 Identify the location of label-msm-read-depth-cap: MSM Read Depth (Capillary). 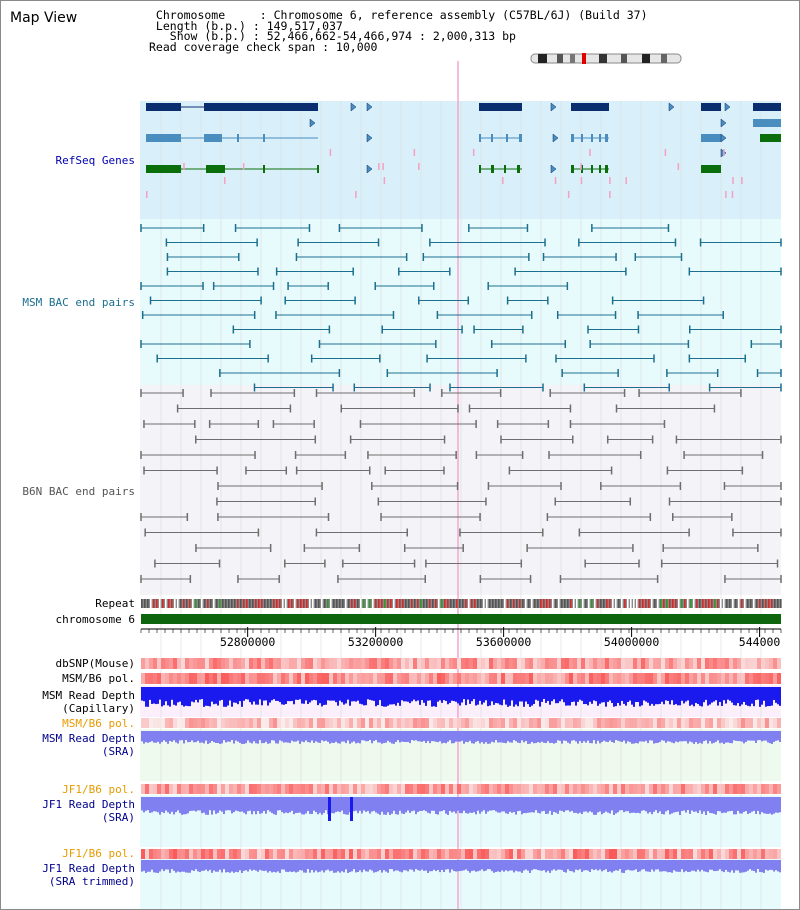
(88, 702).